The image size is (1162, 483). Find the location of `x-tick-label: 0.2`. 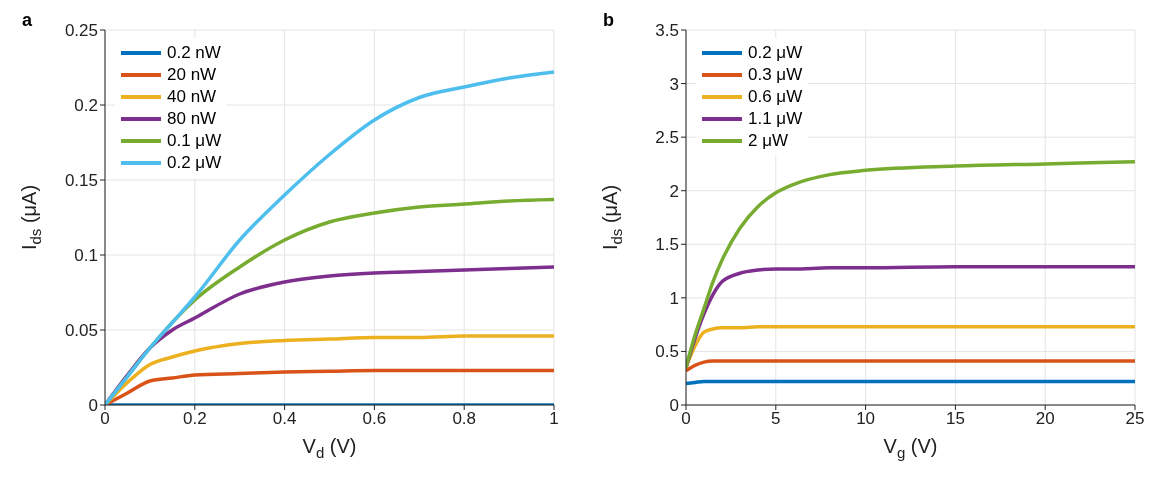

x-tick-label: 0.2 is located at coordinates (194, 419).